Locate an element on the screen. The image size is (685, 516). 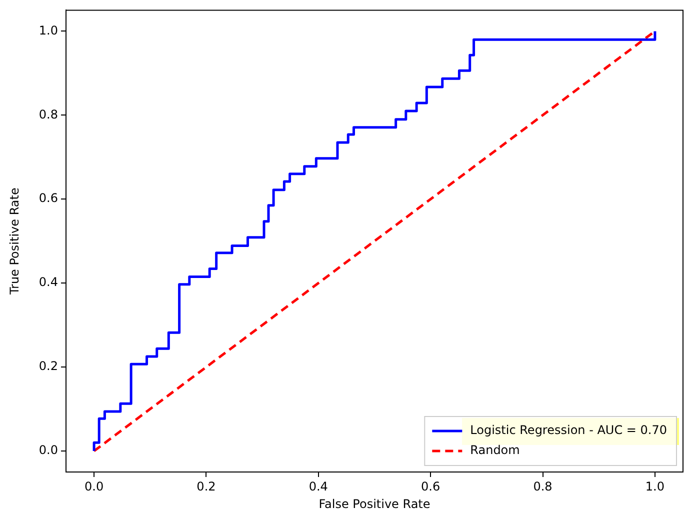
x-axis-title: False Positive Rate is located at coordinates (374, 503).